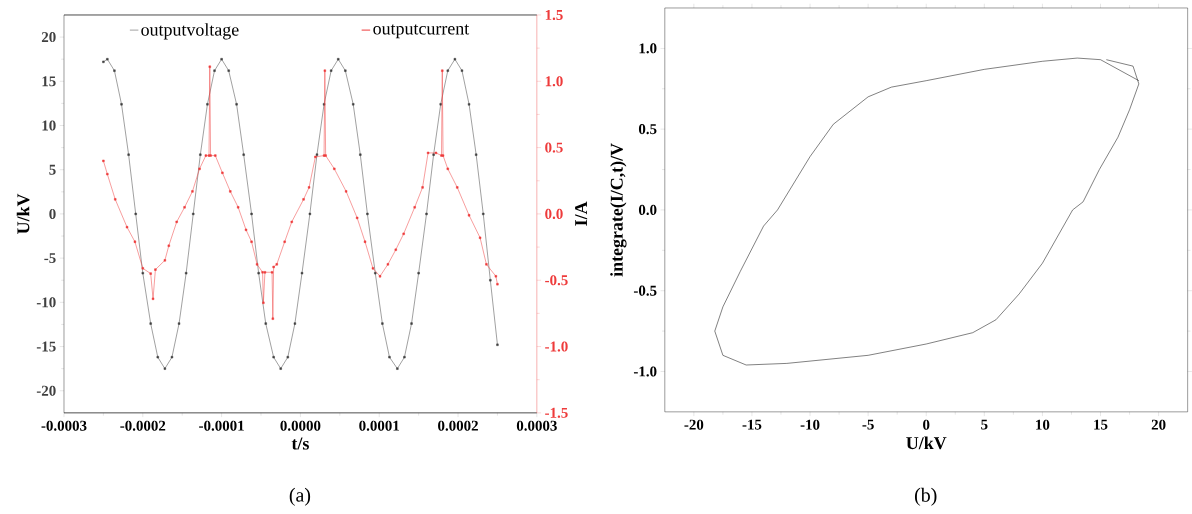  Describe the element at coordinates (554, 15) in the screenshot. I see `y2-tick-label: 1.5` at that location.